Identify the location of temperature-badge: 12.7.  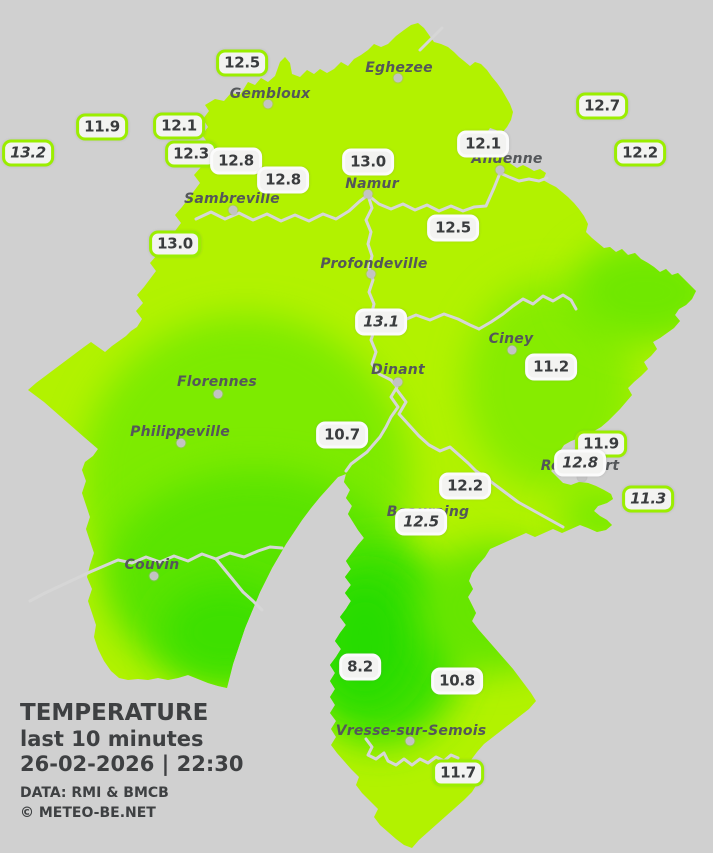
(602, 106).